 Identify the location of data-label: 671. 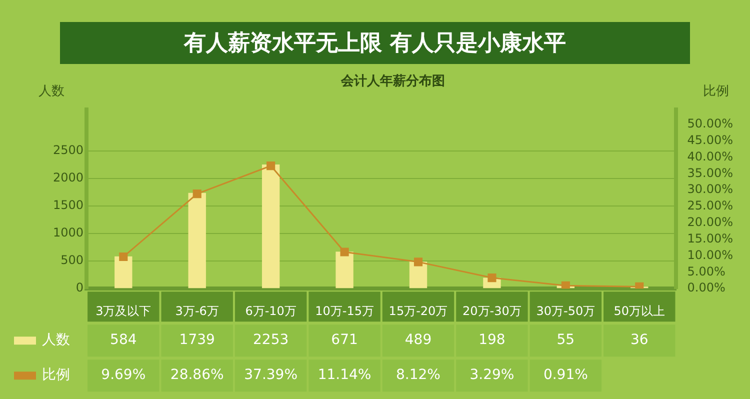
(344, 340).